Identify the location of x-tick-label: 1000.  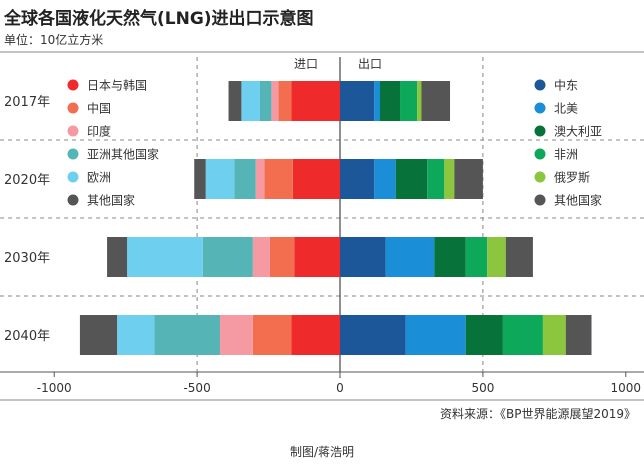
(626, 388).